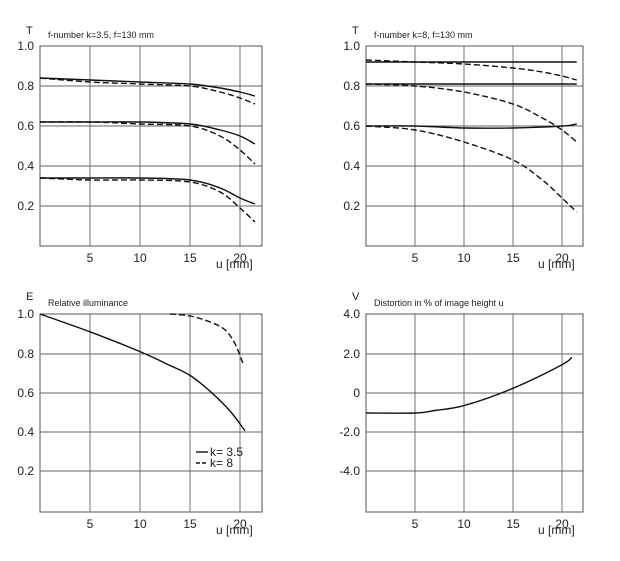 The image size is (620, 561). I want to click on y-axis-label: V, so click(356, 297).